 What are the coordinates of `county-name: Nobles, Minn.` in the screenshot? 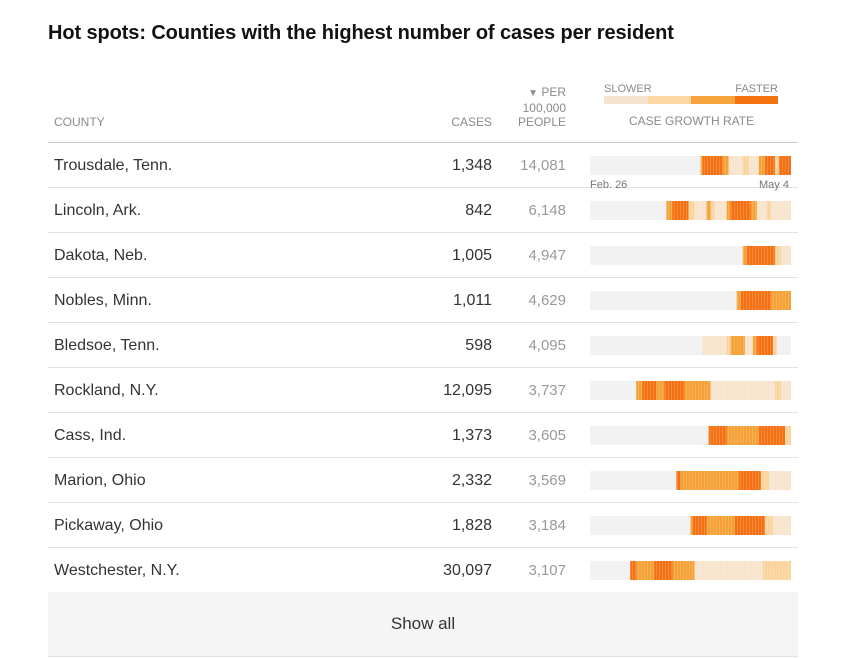 It's located at (103, 300).